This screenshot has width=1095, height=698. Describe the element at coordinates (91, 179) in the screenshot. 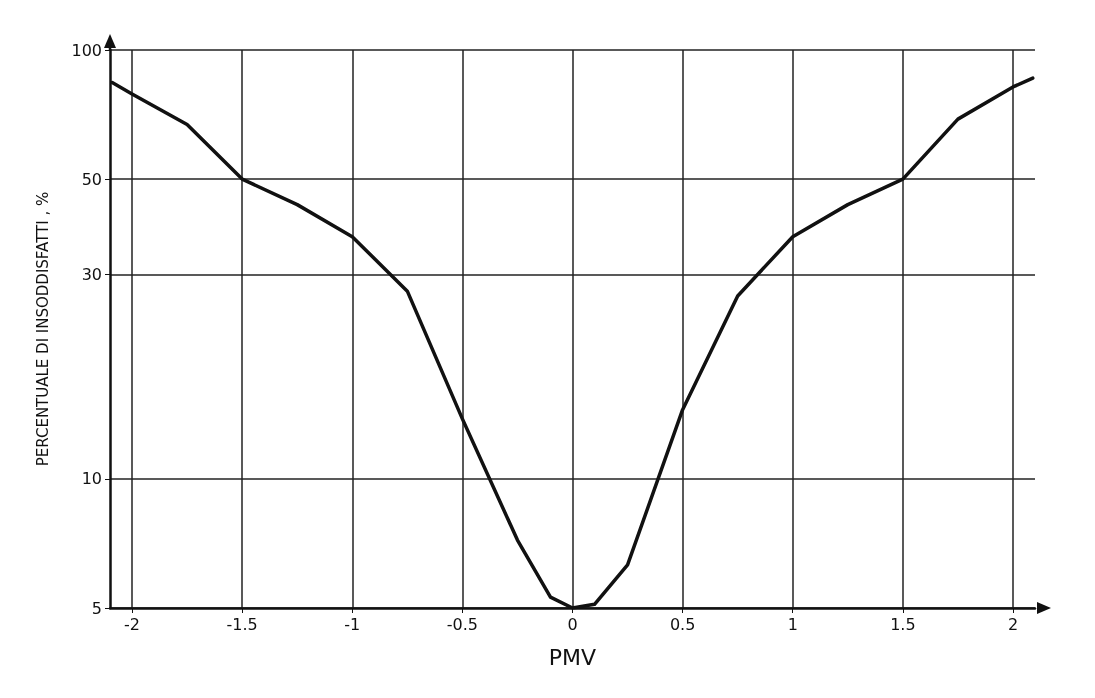

I see `y-tick-label: 50` at that location.